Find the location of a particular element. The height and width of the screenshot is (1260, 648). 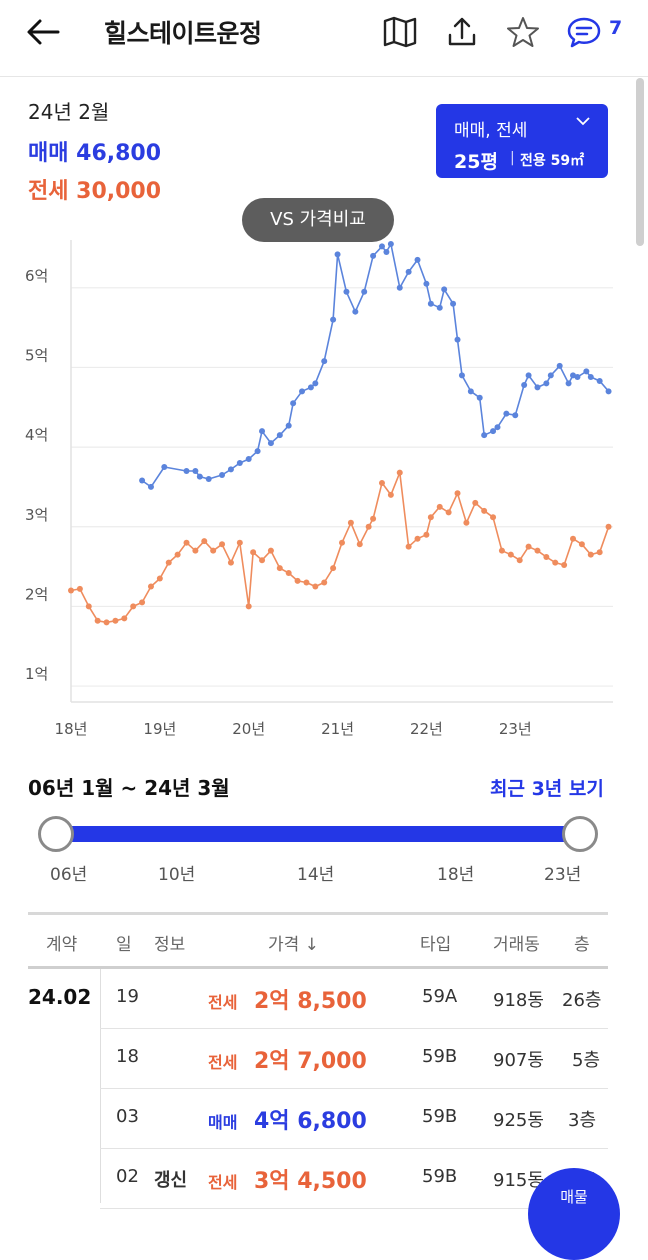

back-arrow-icon is located at coordinates (43, 32).